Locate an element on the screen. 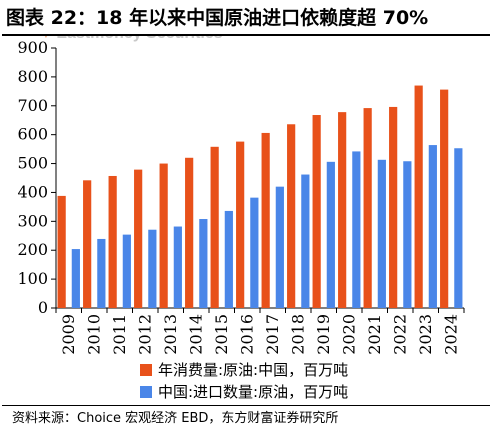  bar-imports-2024 is located at coordinates (458, 228).